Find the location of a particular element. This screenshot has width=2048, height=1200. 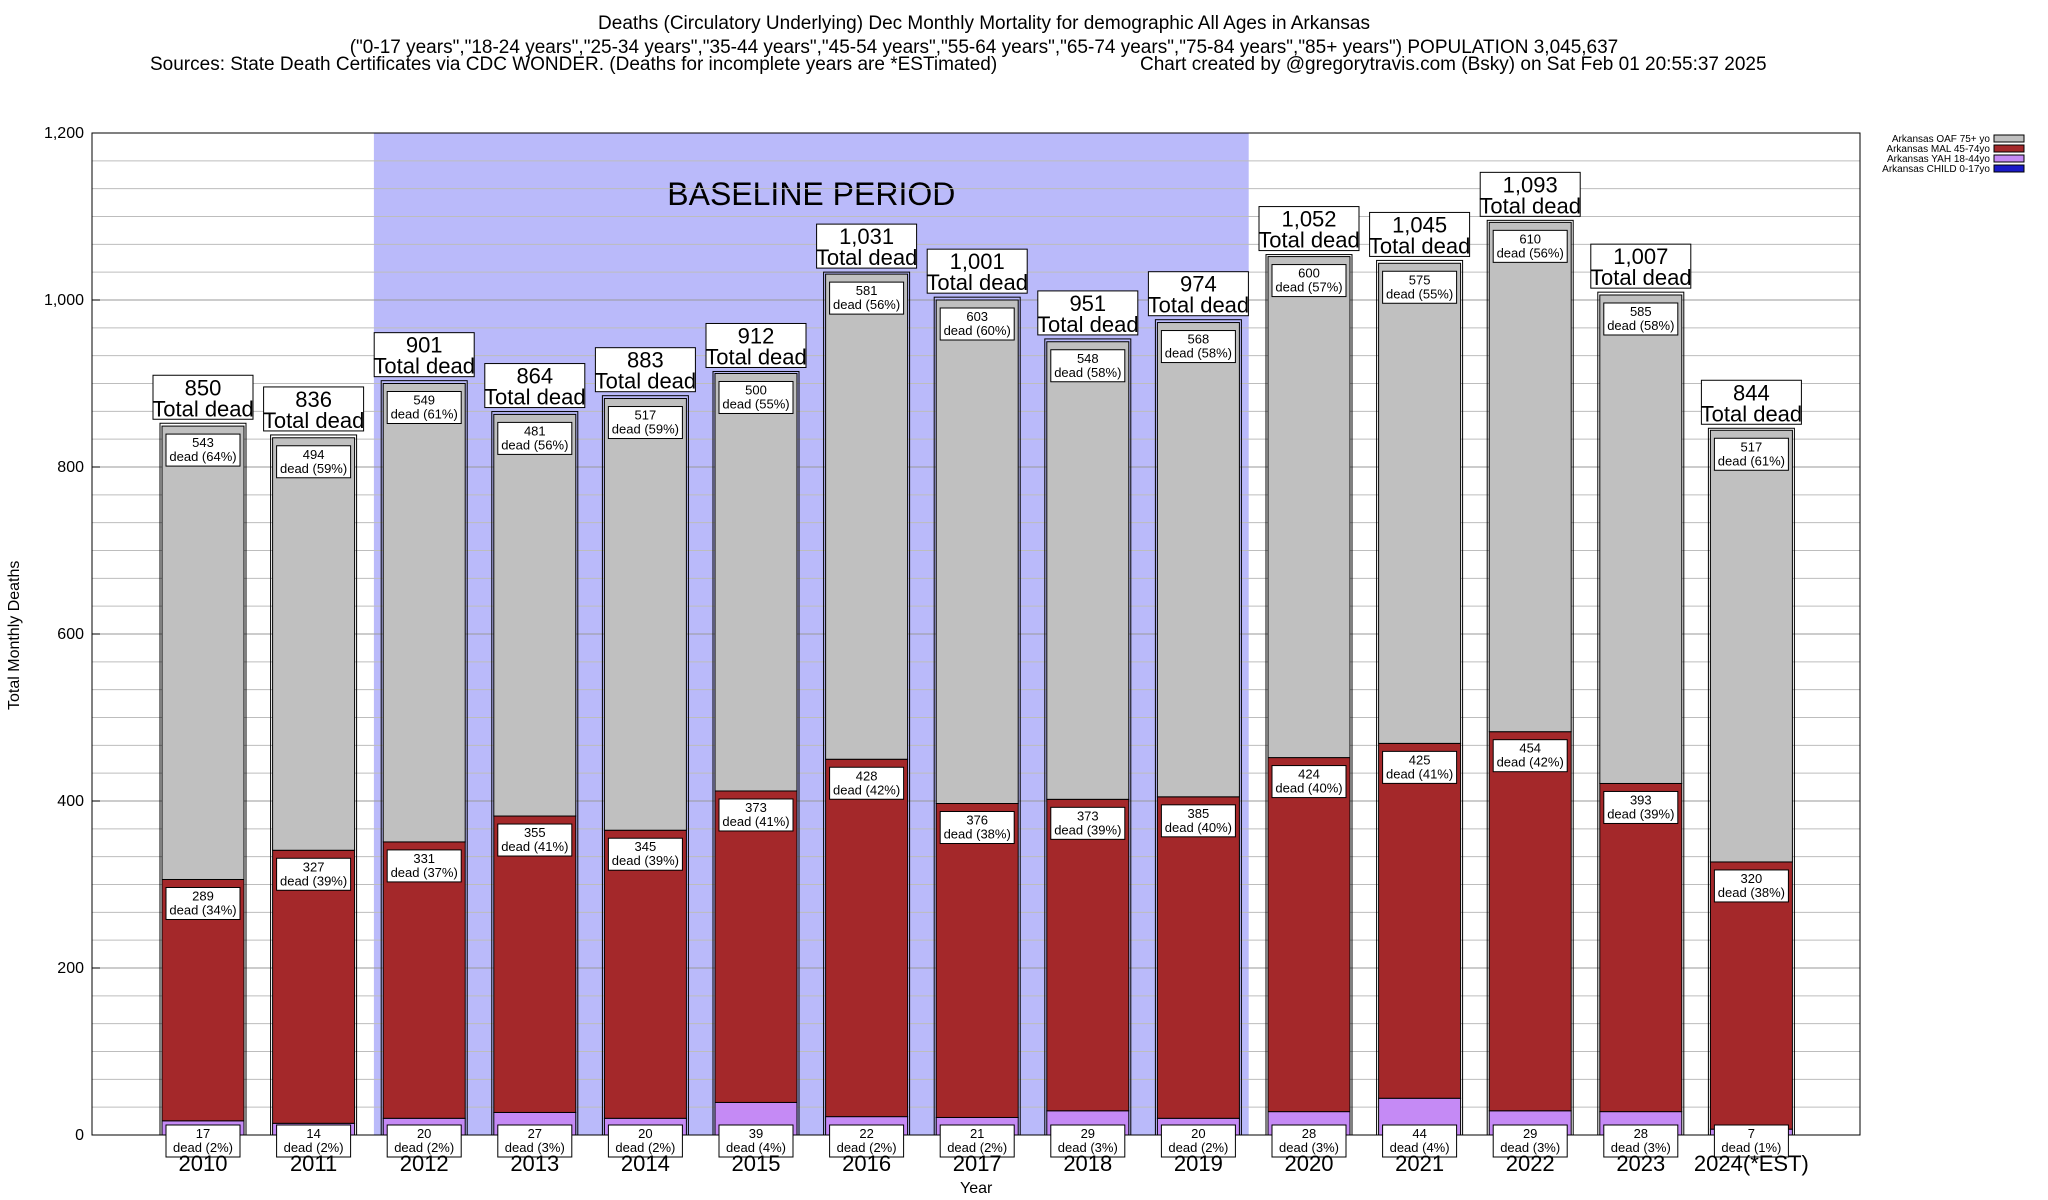

segment-pct-label: dead (34%) is located at coordinates (202, 909).